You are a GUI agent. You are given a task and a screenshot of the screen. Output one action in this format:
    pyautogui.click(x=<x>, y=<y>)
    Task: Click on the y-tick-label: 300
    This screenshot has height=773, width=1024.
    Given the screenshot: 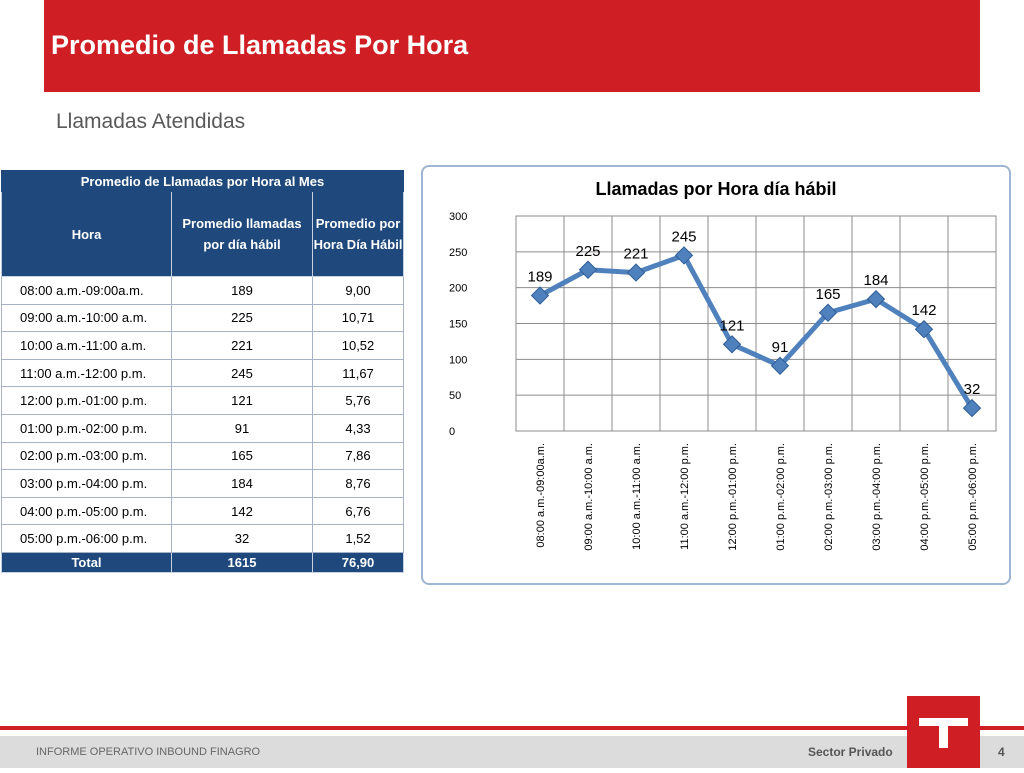 What is the action you would take?
    pyautogui.click(x=458, y=217)
    